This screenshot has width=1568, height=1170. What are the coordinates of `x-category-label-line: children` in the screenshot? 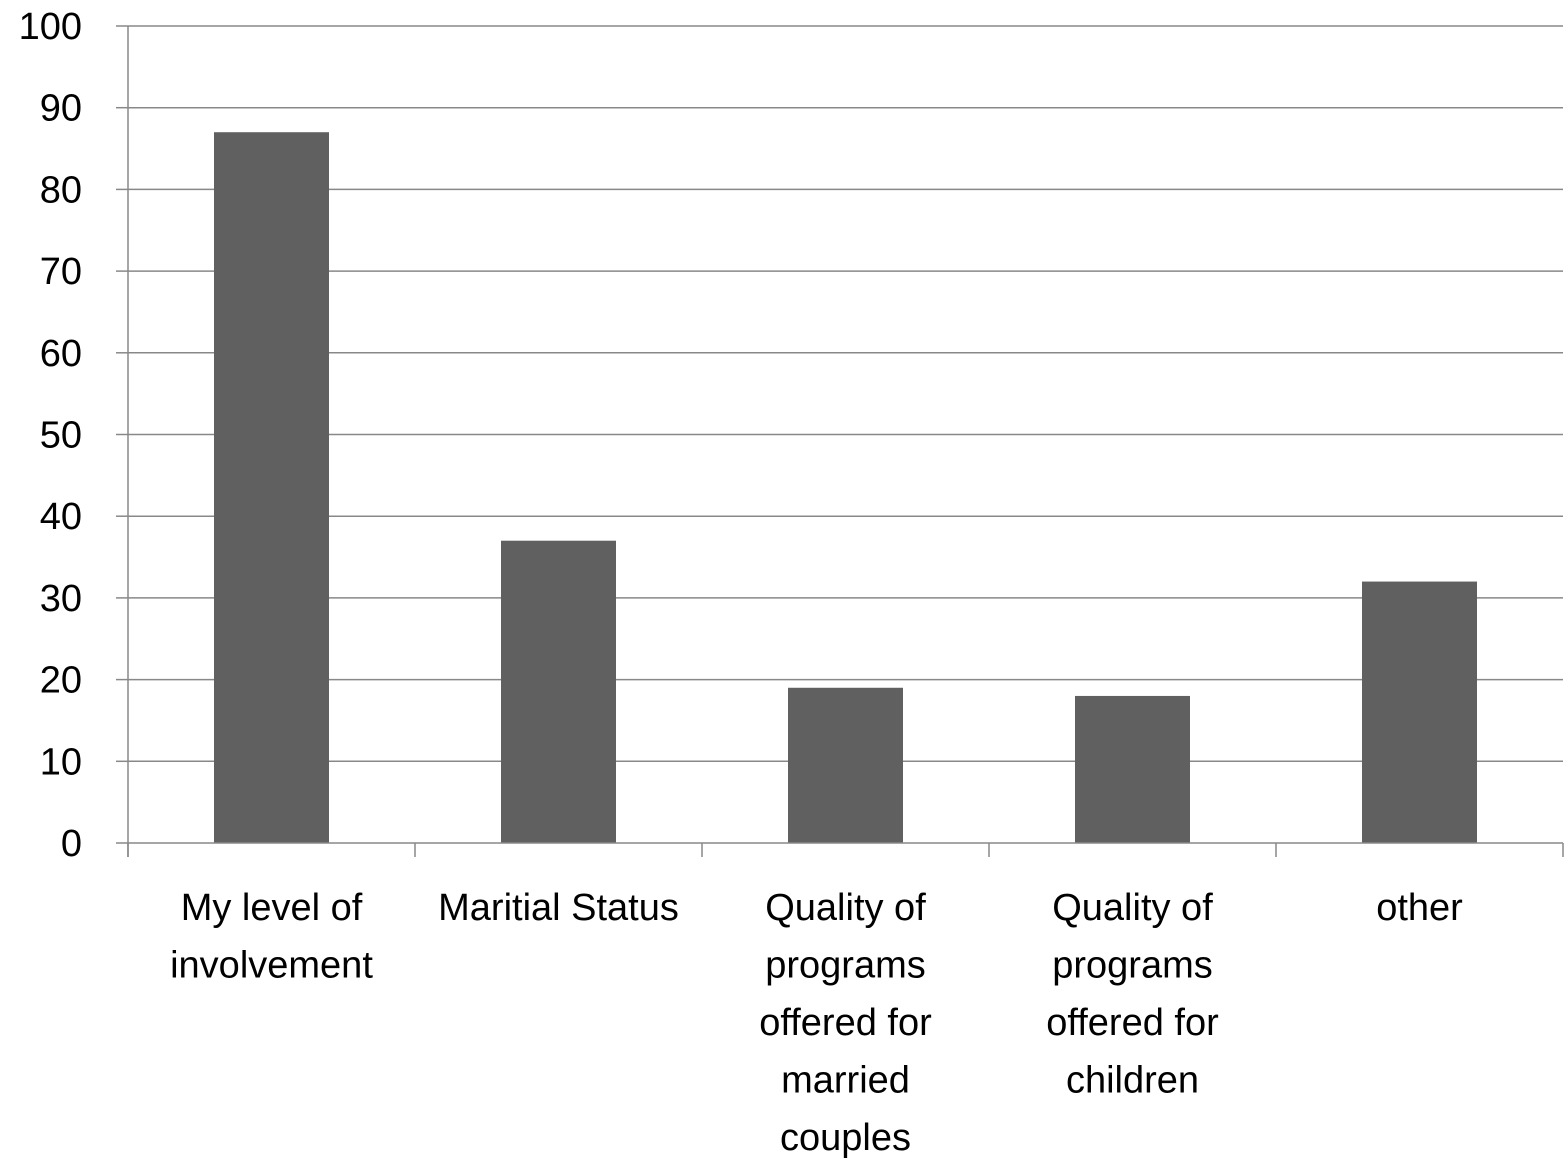 It's located at (1132, 1081).